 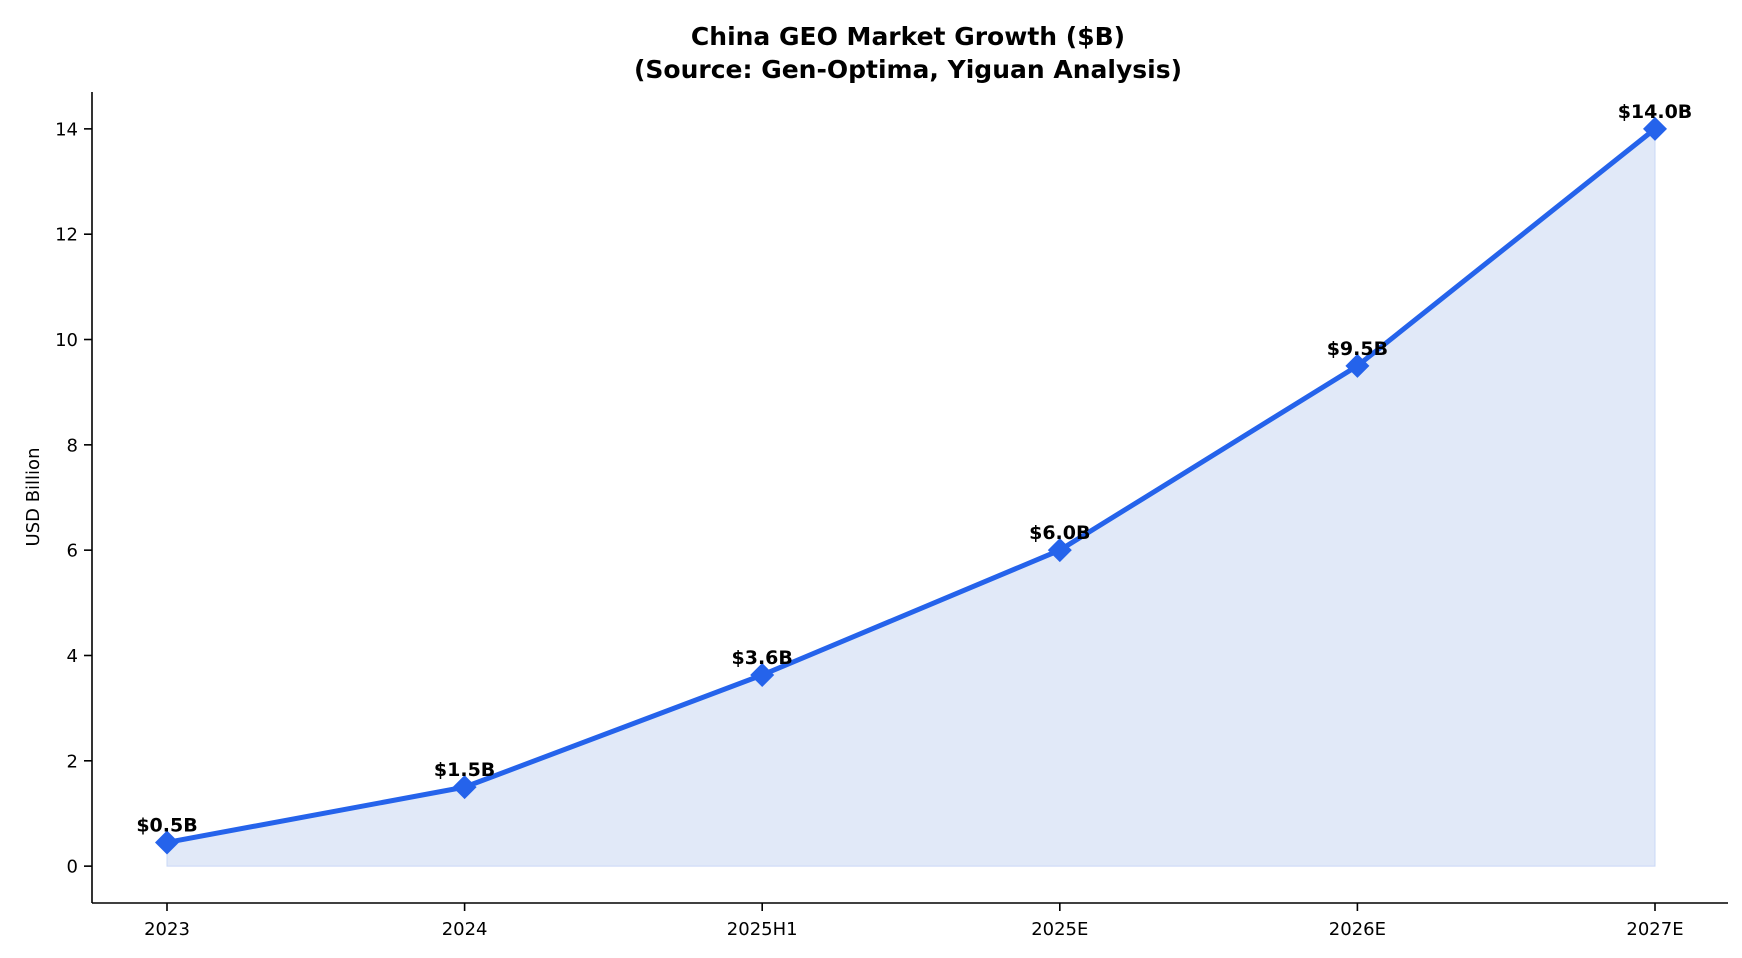 What do you see at coordinates (1357, 349) in the screenshot?
I see `data-label: $9.5B` at bounding box center [1357, 349].